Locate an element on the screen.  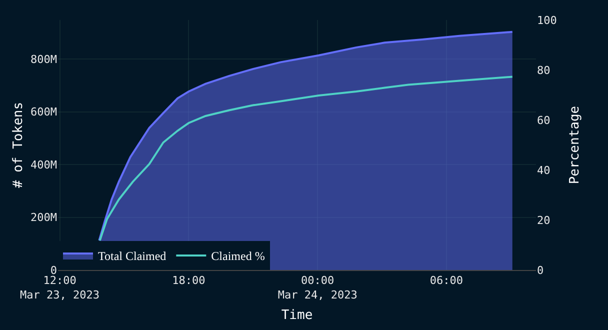
y-tick-label: 400M is located at coordinates (44, 165).